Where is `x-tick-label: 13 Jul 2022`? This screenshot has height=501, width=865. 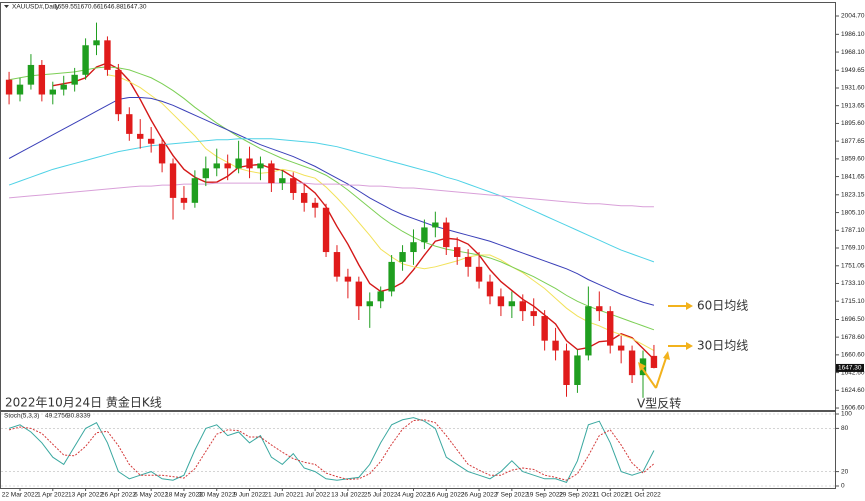 x-tick-label: 13 Jul 2022 is located at coordinates (348, 495).